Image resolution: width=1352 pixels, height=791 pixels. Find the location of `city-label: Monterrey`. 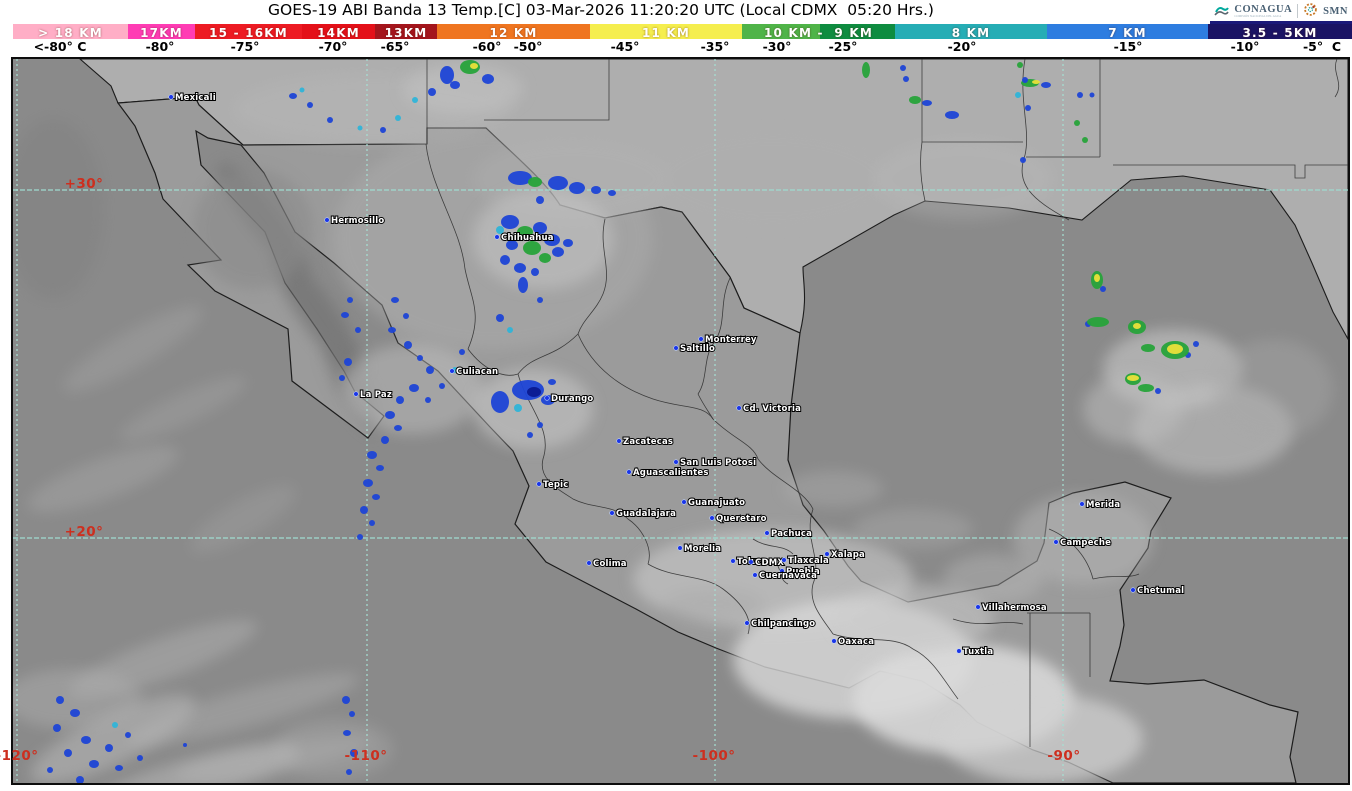

city-label: Monterrey is located at coordinates (731, 340).